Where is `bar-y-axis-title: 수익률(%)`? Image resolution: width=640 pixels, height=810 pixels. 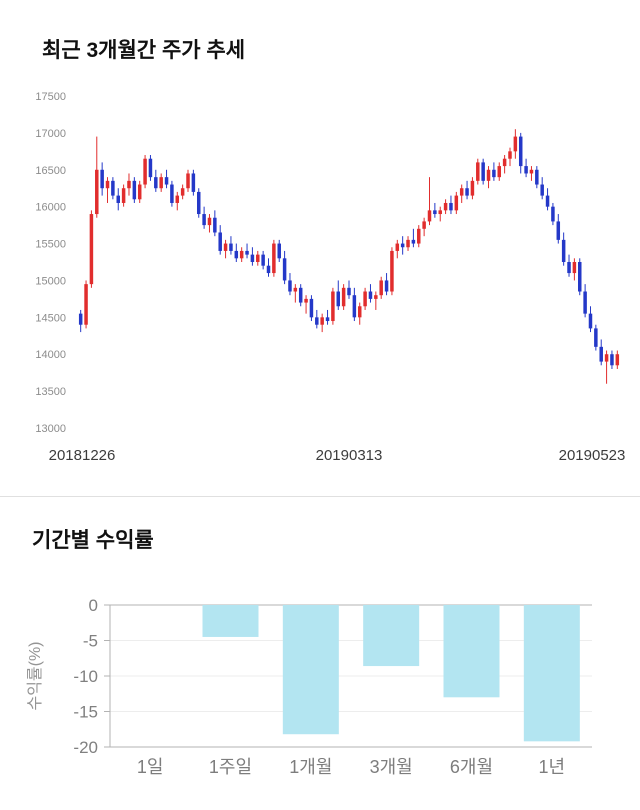 bar-y-axis-title: 수익률(%) is located at coordinates (35, 675).